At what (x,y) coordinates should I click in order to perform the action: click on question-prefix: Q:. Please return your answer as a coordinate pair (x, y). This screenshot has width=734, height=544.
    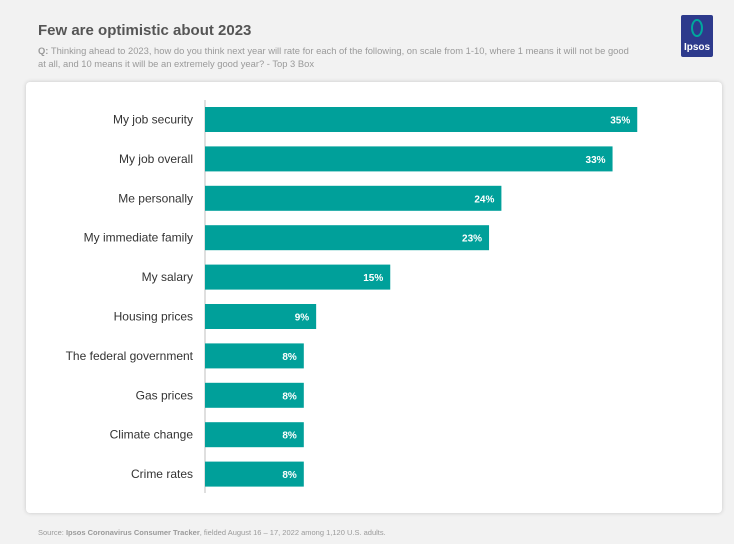
    Looking at the image, I should click on (43, 50).